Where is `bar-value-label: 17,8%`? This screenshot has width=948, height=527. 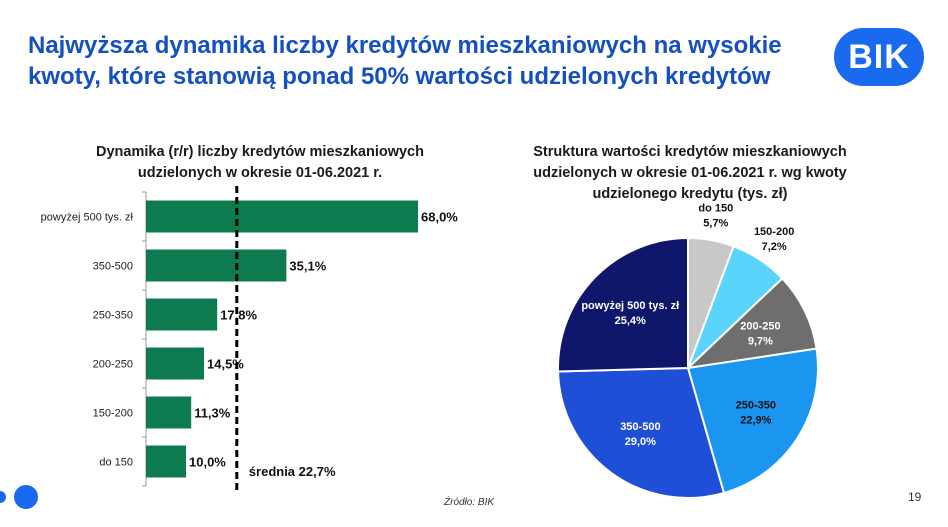 bar-value-label: 17,8% is located at coordinates (238, 315).